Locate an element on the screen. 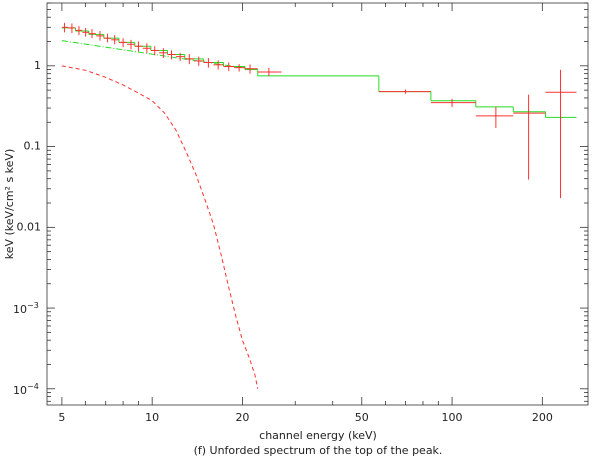 The height and width of the screenshot is (457, 594). y-tick-label: 1 is located at coordinates (37, 65).